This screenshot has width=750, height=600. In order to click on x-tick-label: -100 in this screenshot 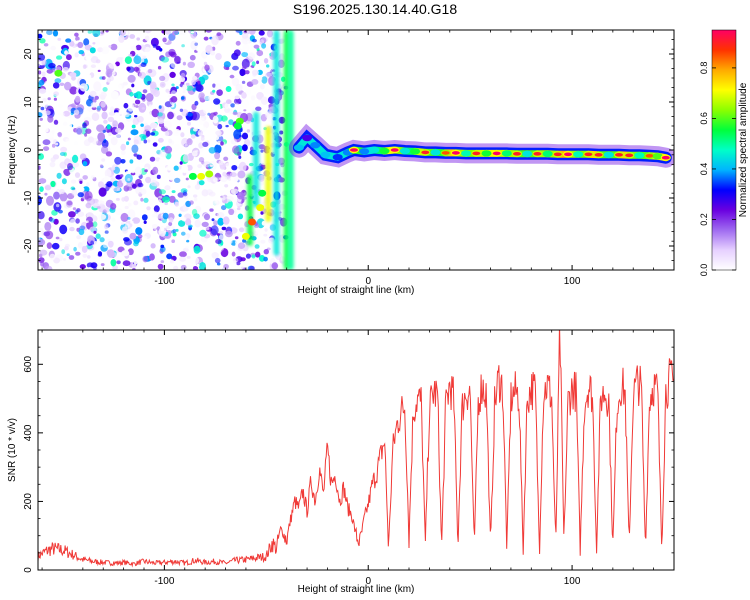, I will do `click(164, 281)`.